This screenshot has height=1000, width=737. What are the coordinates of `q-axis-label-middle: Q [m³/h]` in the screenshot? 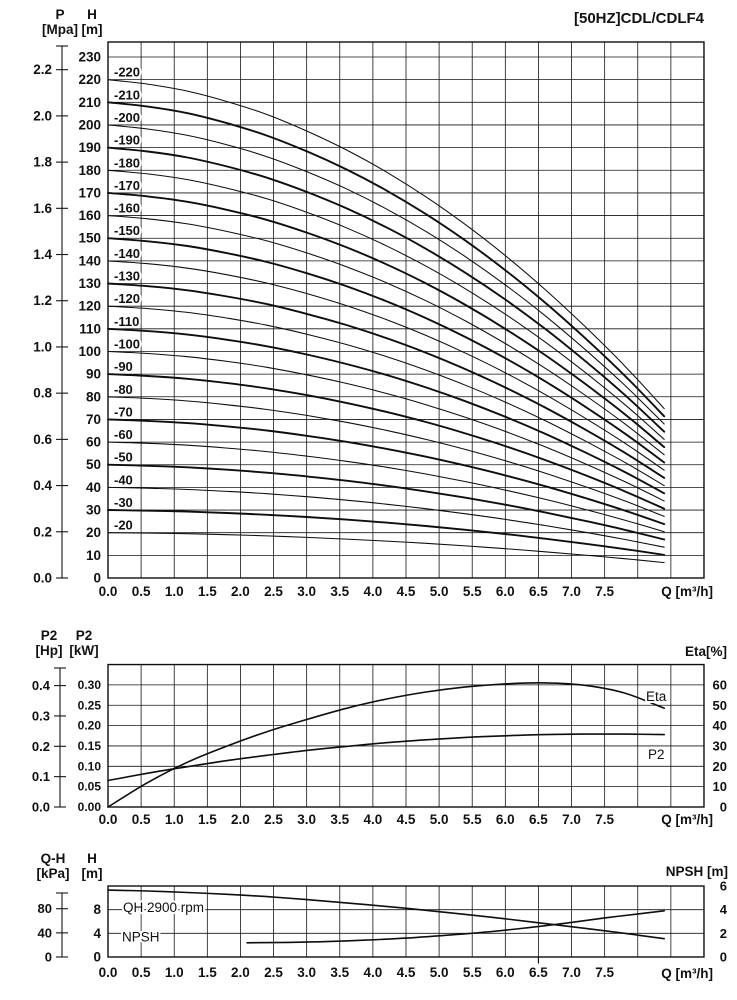 It's located at (687, 819).